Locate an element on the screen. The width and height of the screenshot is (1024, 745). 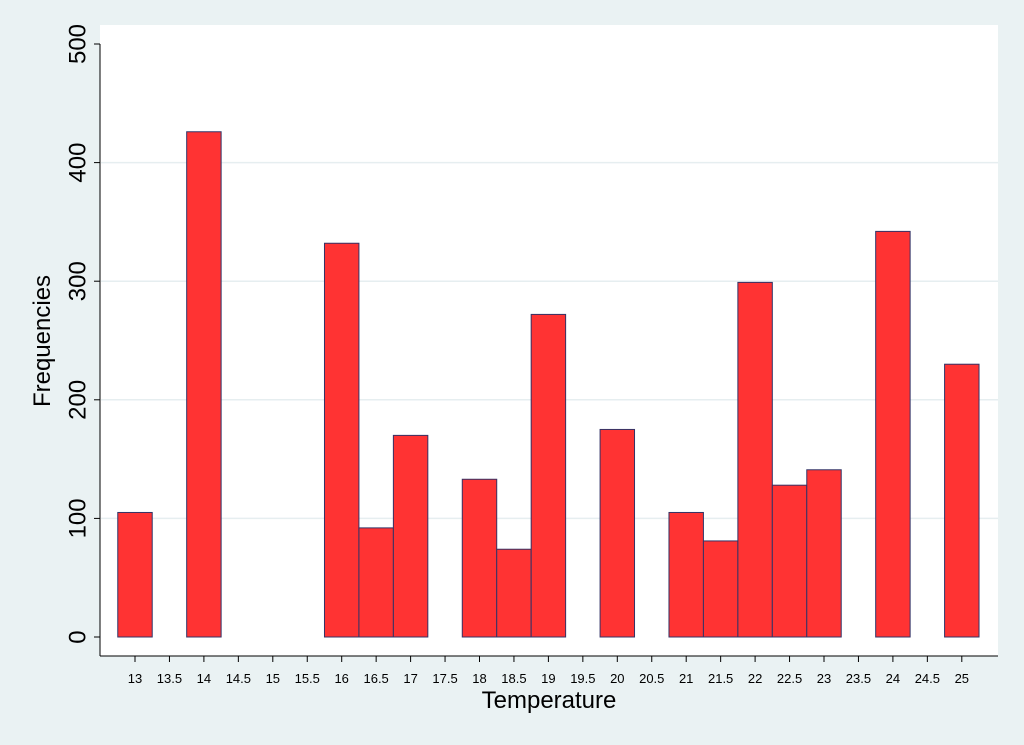
x-tick-label: 16.5 is located at coordinates (375, 678).